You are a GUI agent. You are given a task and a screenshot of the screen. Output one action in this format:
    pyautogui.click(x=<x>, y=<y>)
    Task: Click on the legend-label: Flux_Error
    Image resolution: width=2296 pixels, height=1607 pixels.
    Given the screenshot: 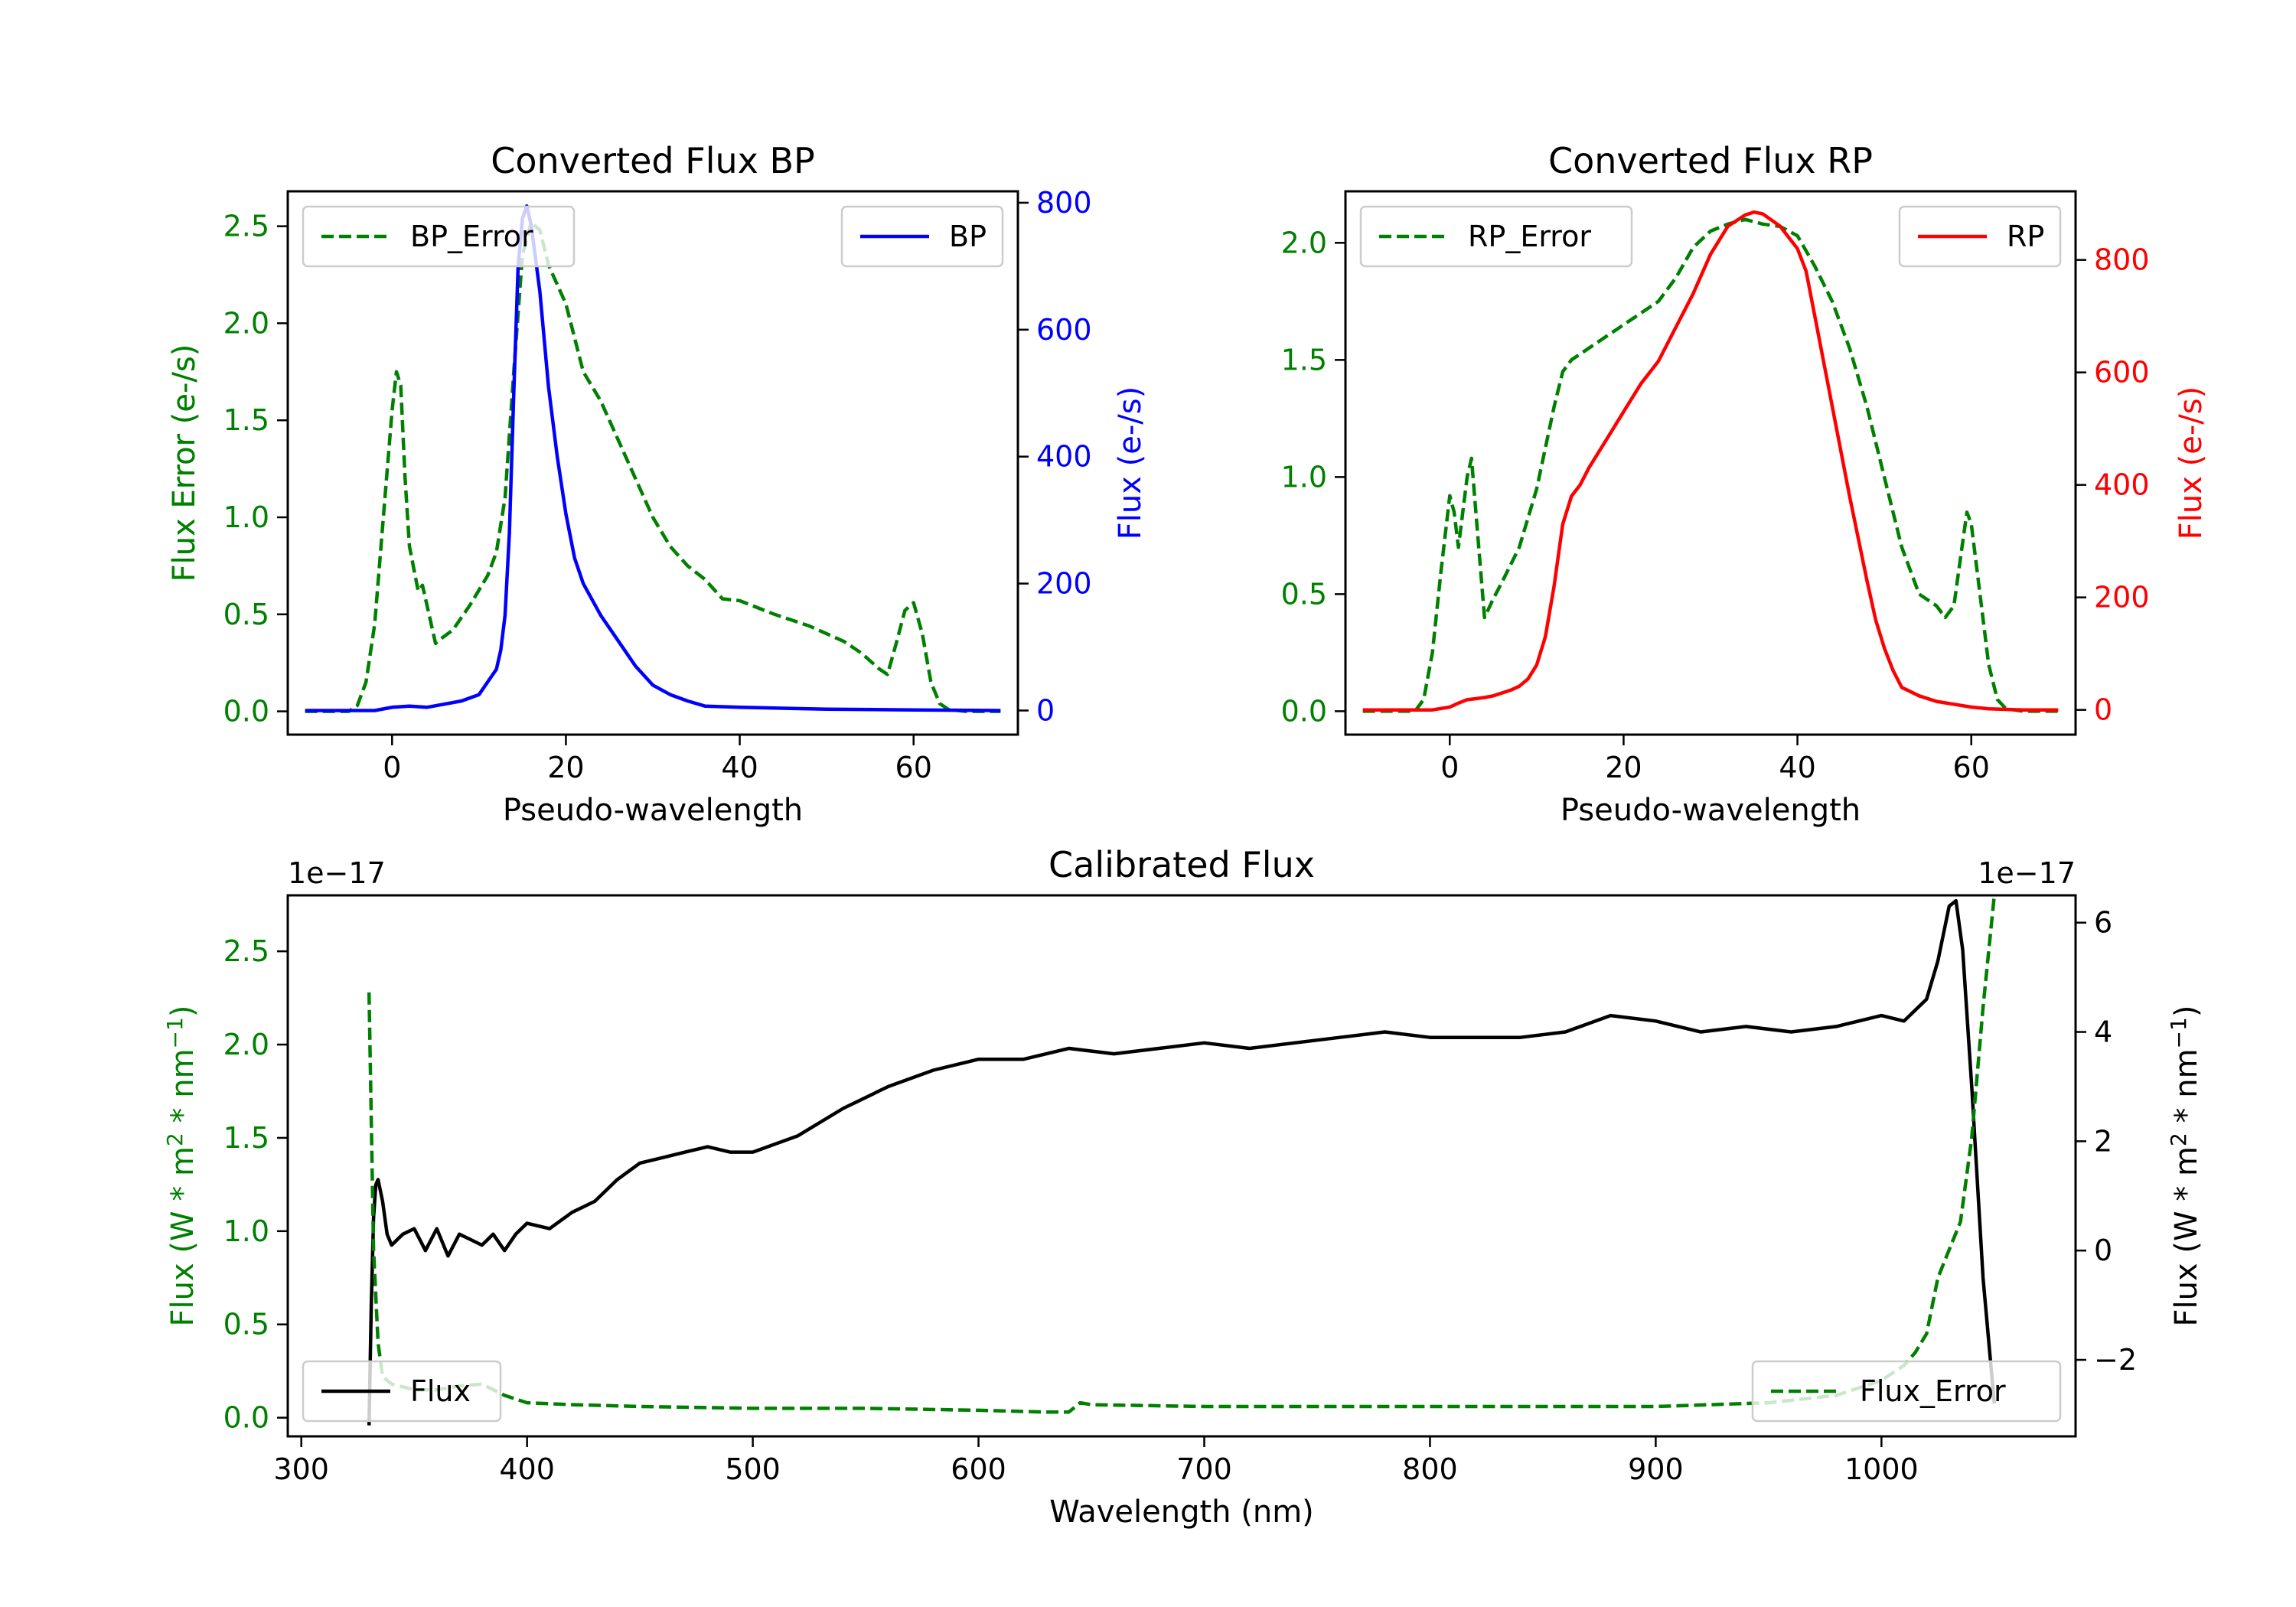 What is the action you would take?
    pyautogui.click(x=1933, y=1391)
    